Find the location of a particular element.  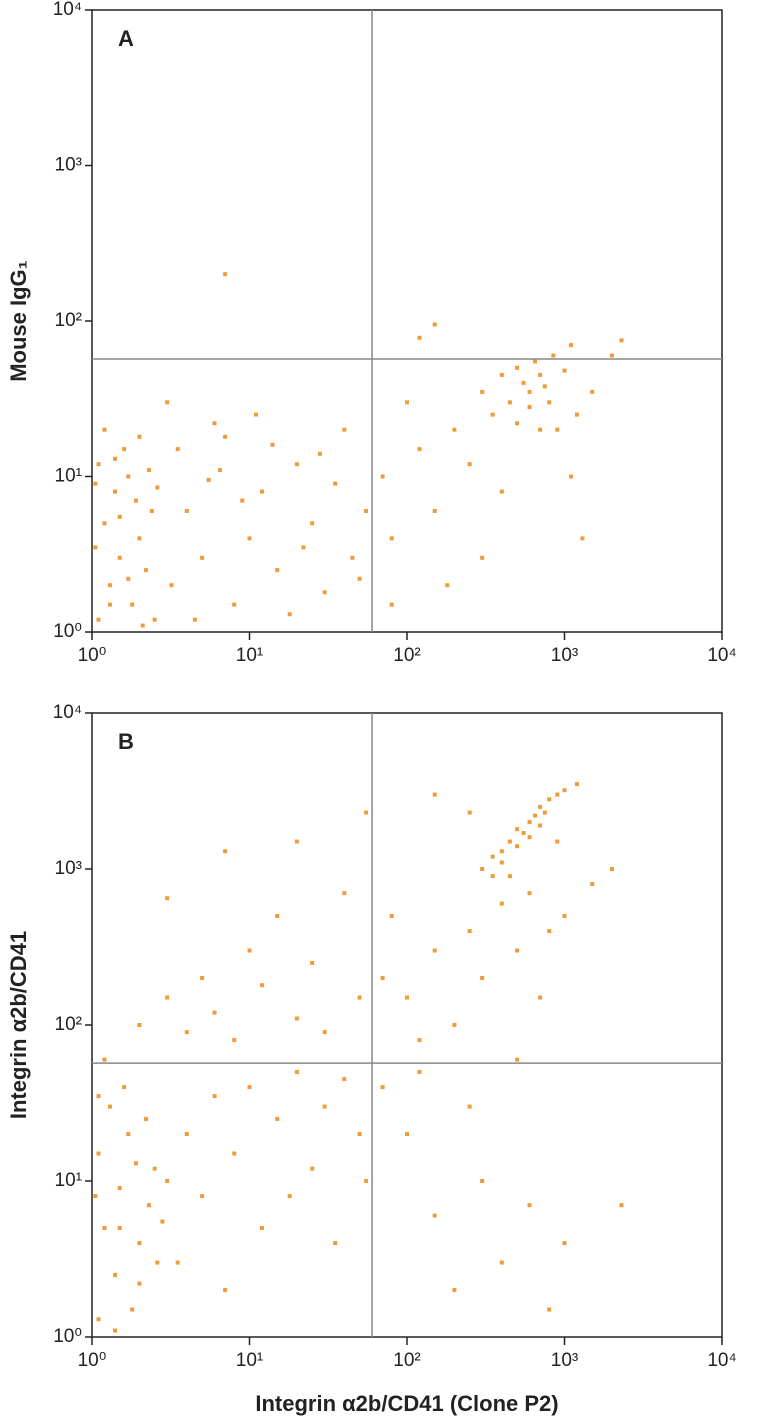

y-tick-label: 10⁴ is located at coordinates (67, 10).